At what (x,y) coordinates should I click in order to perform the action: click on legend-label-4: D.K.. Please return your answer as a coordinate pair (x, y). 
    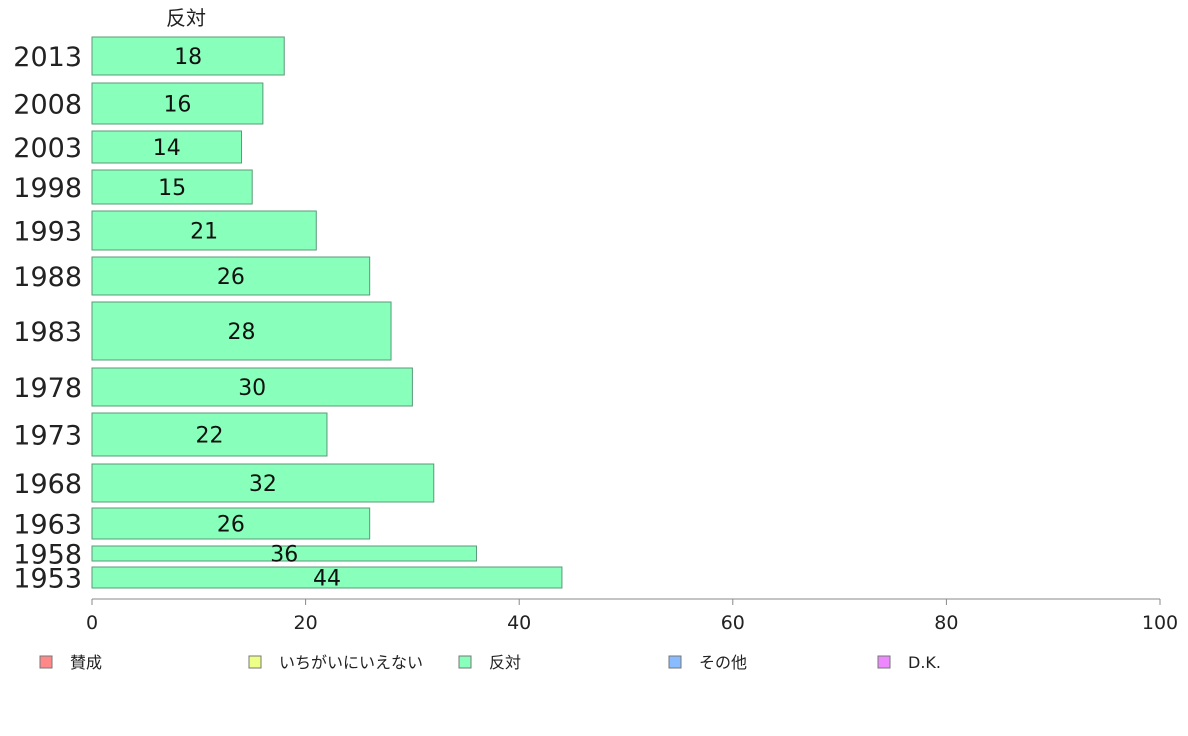
    Looking at the image, I should click on (924, 662).